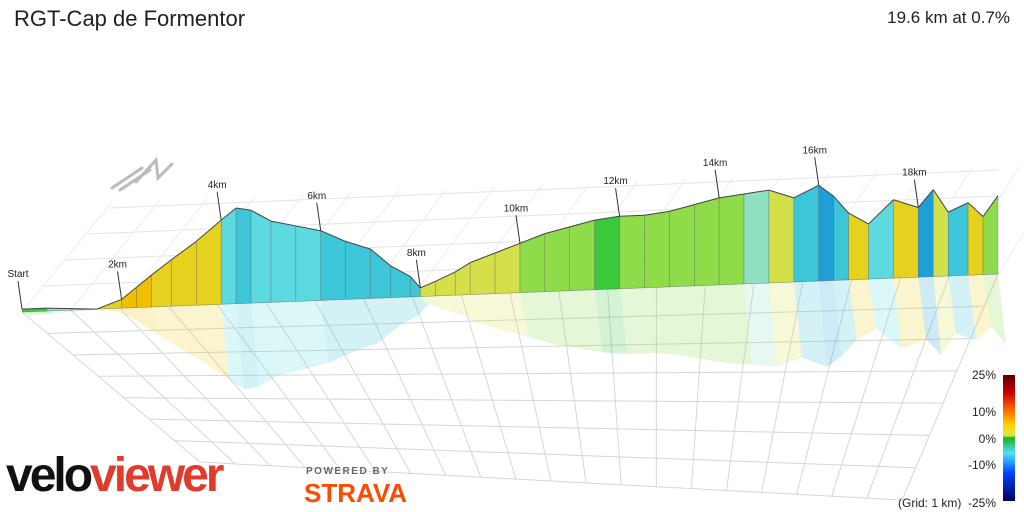 Image resolution: width=1024 pixels, height=512 pixels. I want to click on powered-by-label: POWERED BY, so click(348, 471).